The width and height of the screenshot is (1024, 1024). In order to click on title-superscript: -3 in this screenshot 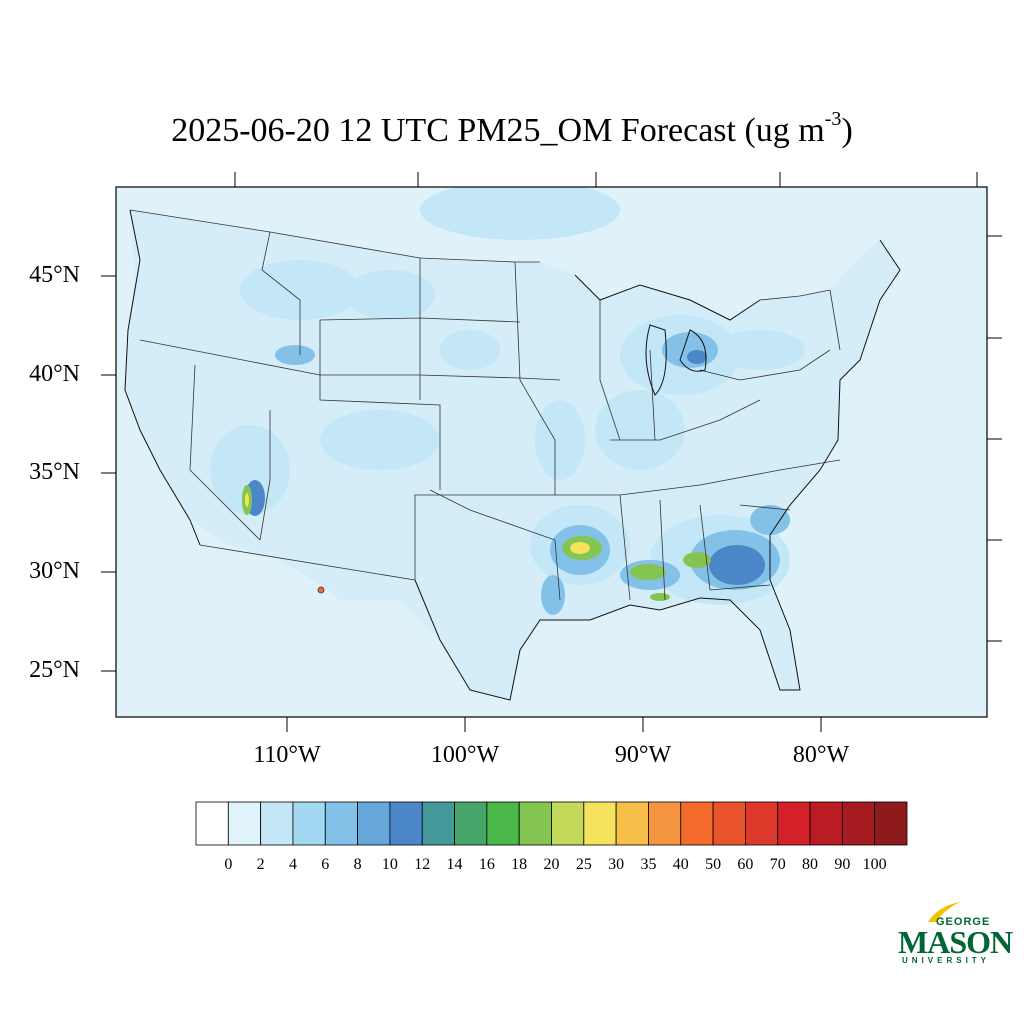, I will do `click(833, 119)`.